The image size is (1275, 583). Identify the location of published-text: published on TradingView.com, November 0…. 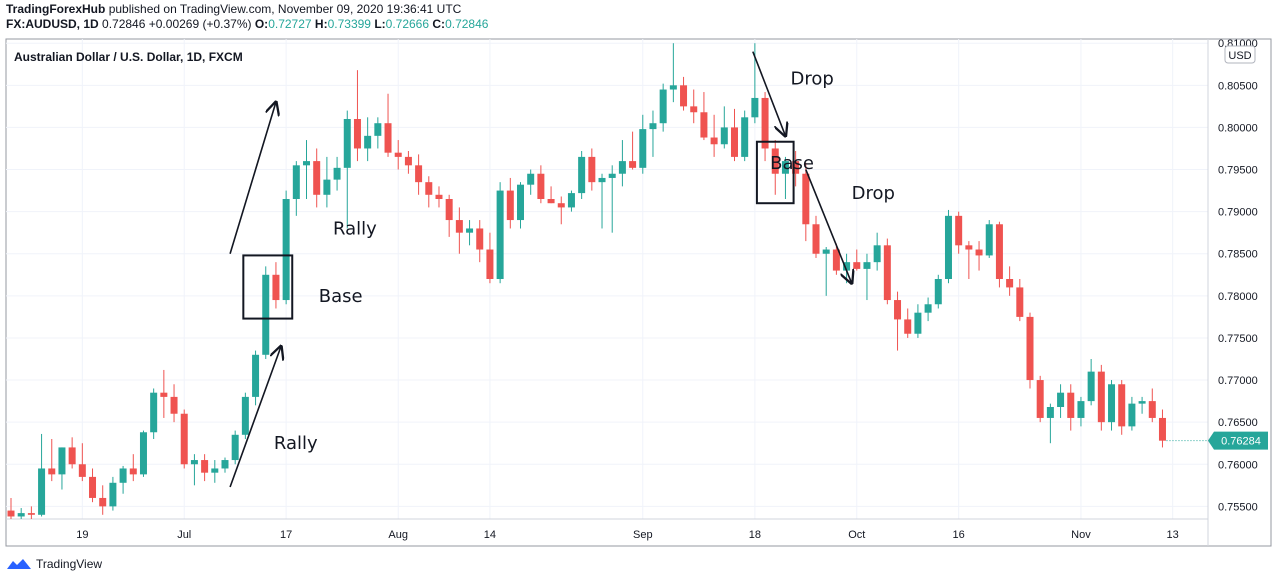
(285, 9).